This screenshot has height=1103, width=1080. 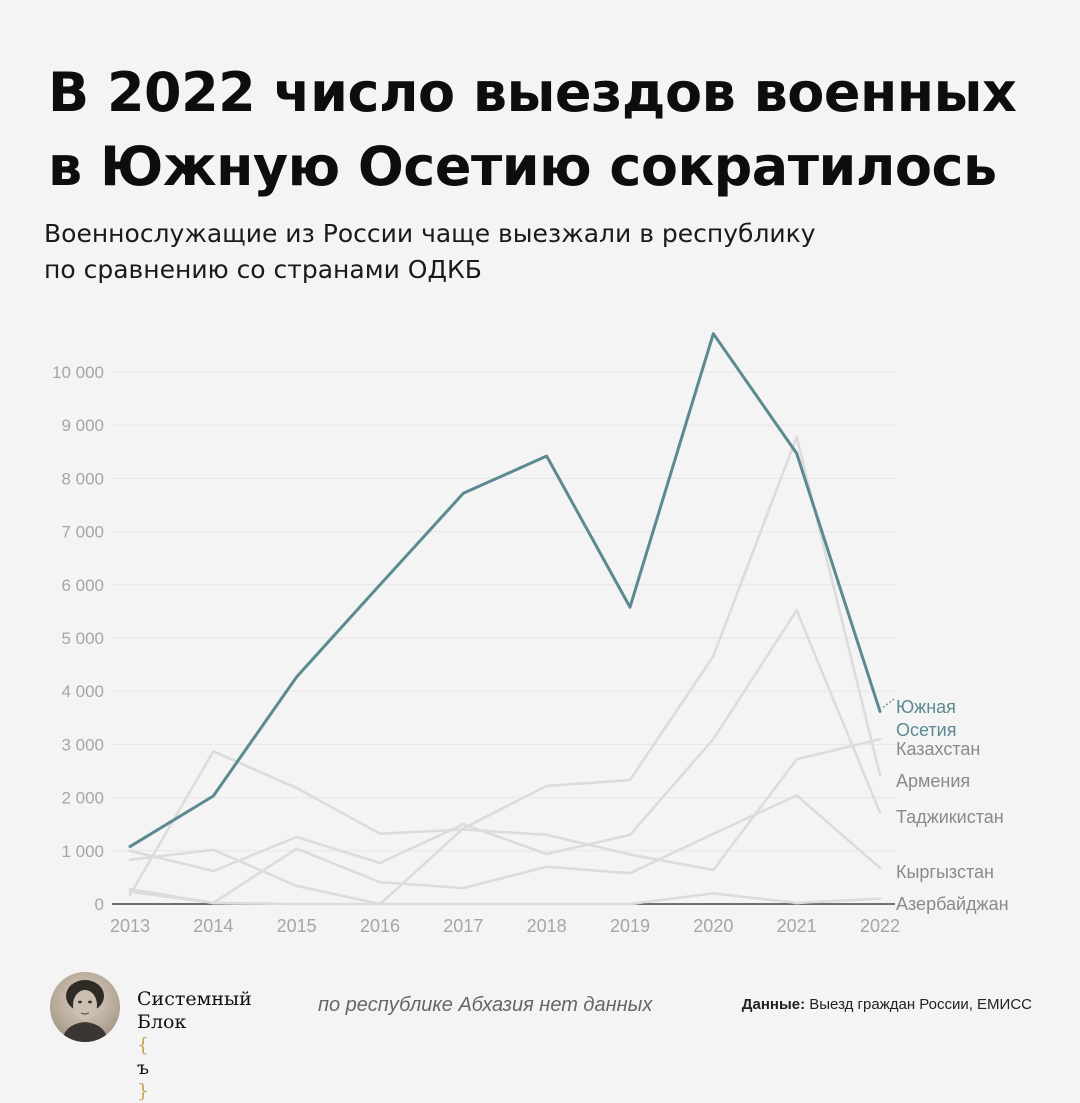 I want to click on x-axis-tick-labels: 2013 2014 2015 2016 2017 2018 2019 2020 2021 2022, so click(x=505, y=926).